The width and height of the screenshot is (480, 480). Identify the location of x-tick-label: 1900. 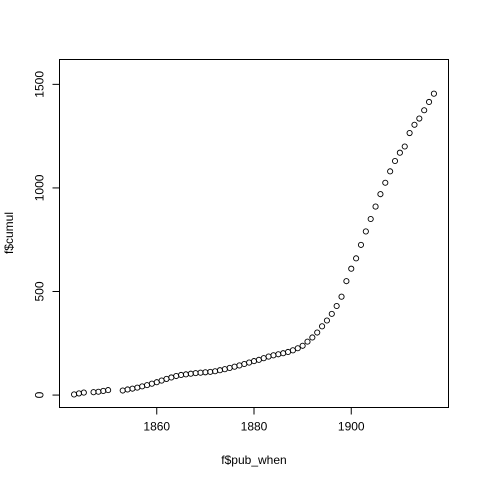
(351, 427).